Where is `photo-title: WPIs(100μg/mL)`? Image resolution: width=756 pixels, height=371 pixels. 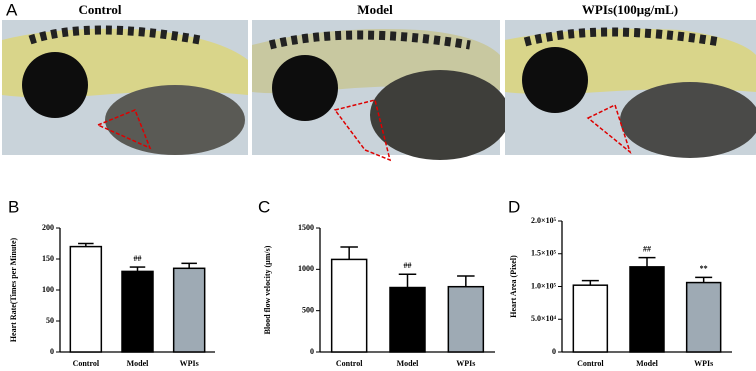
photo-title: WPIs(100μg/mL) is located at coordinates (630, 9).